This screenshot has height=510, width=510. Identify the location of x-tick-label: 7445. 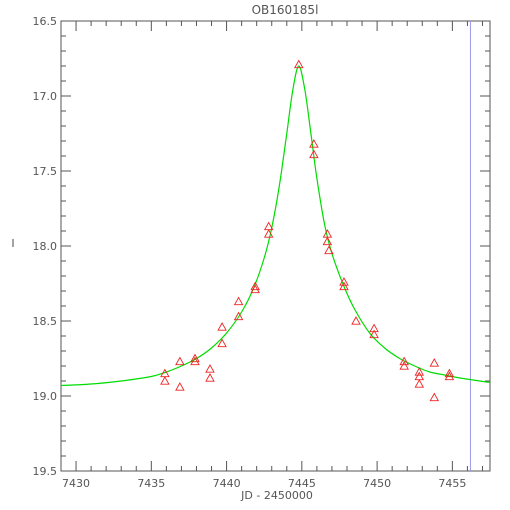
(302, 483).